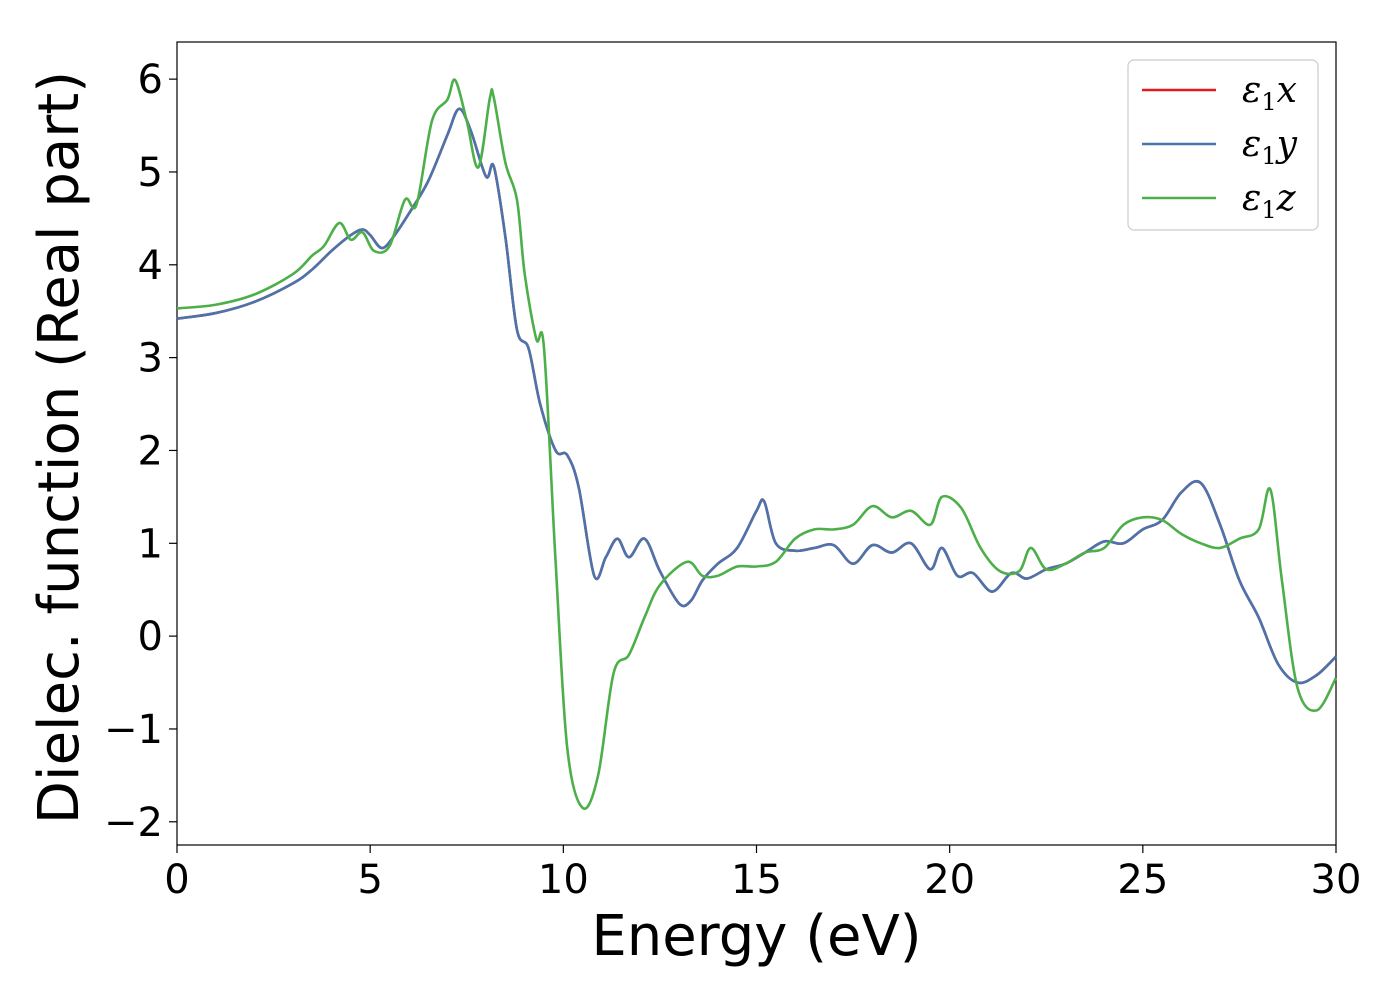 Image resolution: width=1400 pixels, height=1000 pixels. What do you see at coordinates (133, 823) in the screenshot?
I see `y-tick-label: −2` at bounding box center [133, 823].